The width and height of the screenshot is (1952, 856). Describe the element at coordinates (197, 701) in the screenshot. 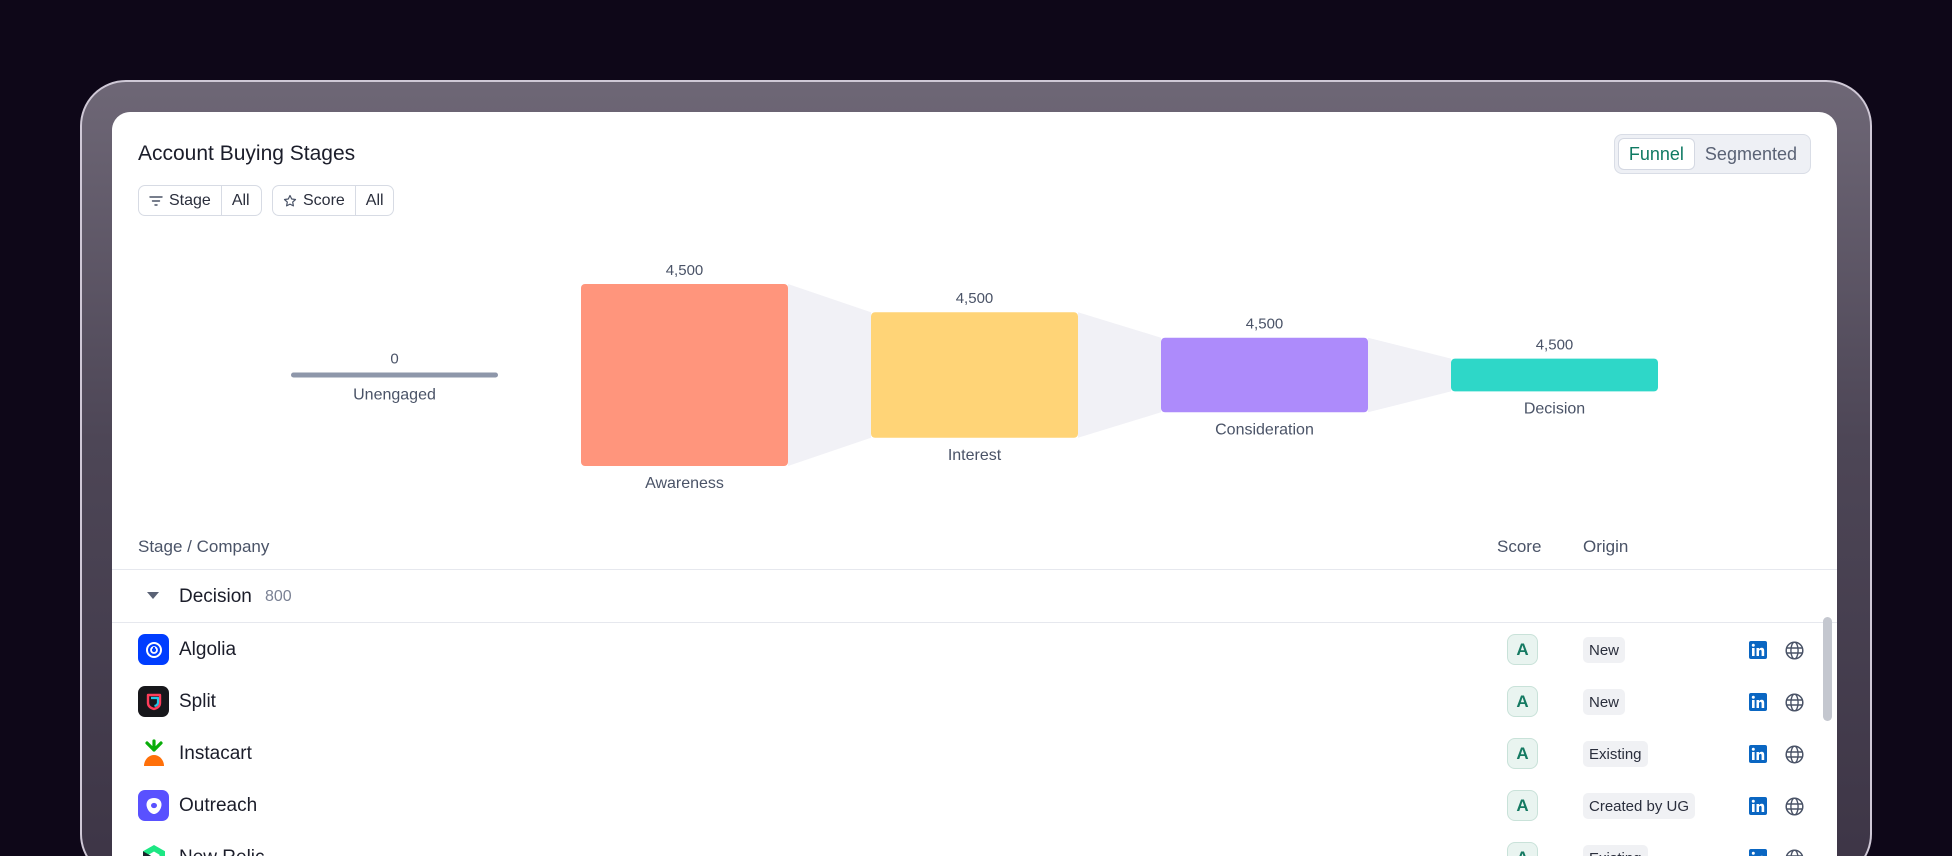

I see `company-name: Split` at that location.